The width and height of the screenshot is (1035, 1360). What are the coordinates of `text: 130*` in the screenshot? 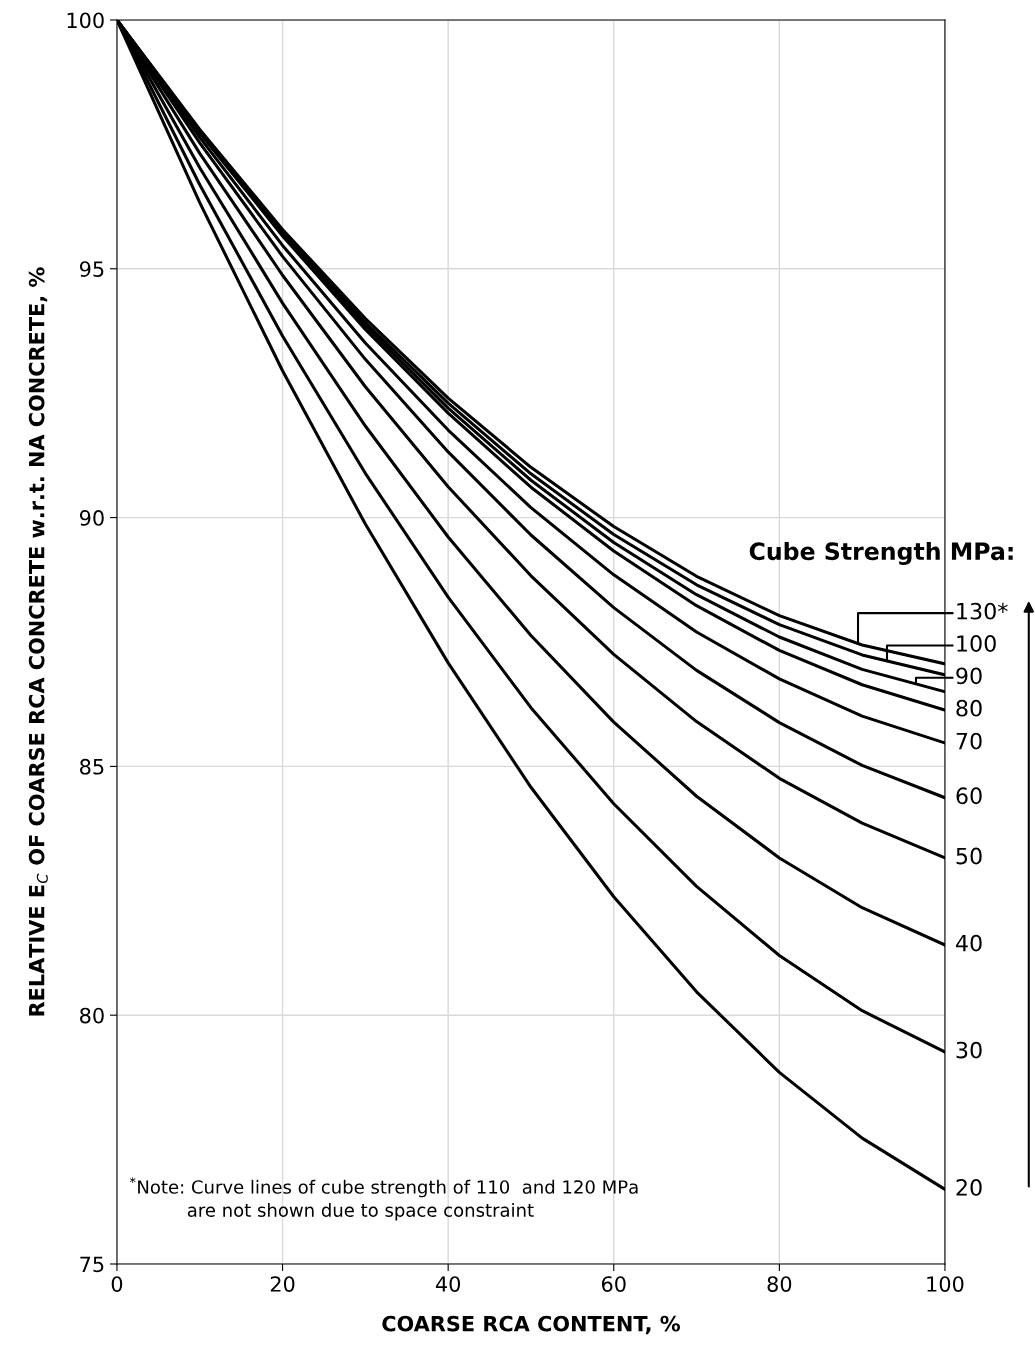 It's located at (982, 611).